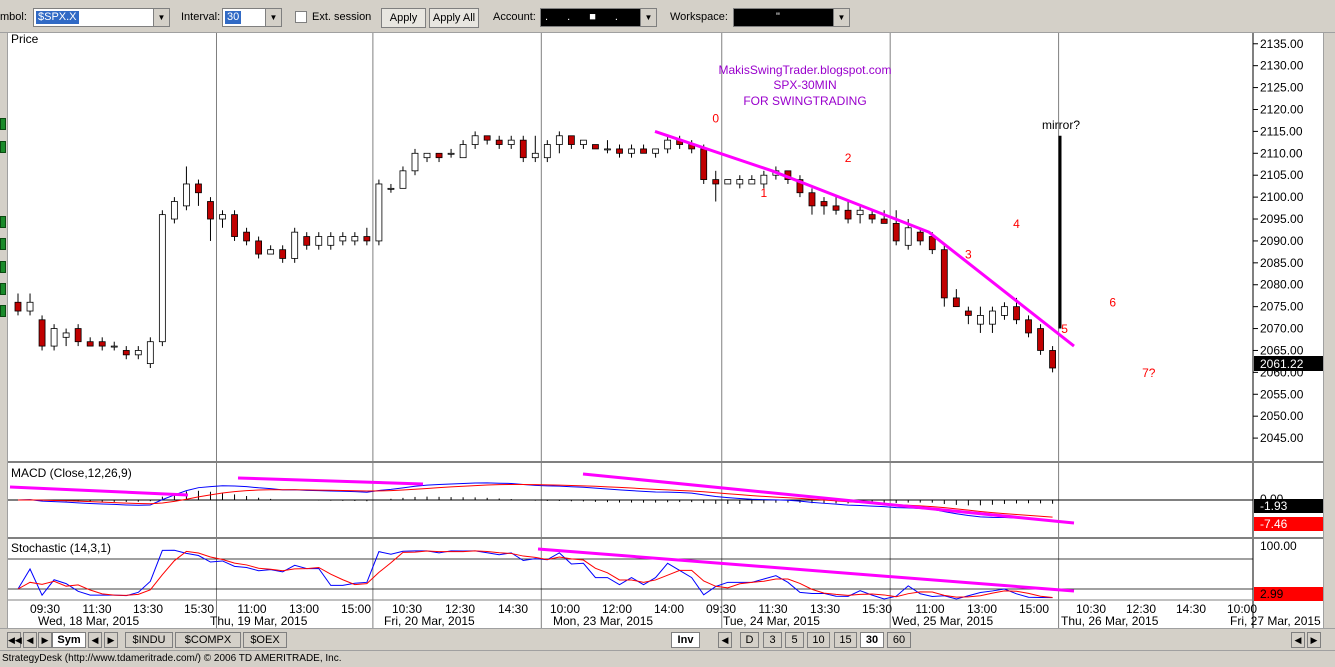  Describe the element at coordinates (233, 17) in the screenshot. I see `interval-value: 30` at that location.